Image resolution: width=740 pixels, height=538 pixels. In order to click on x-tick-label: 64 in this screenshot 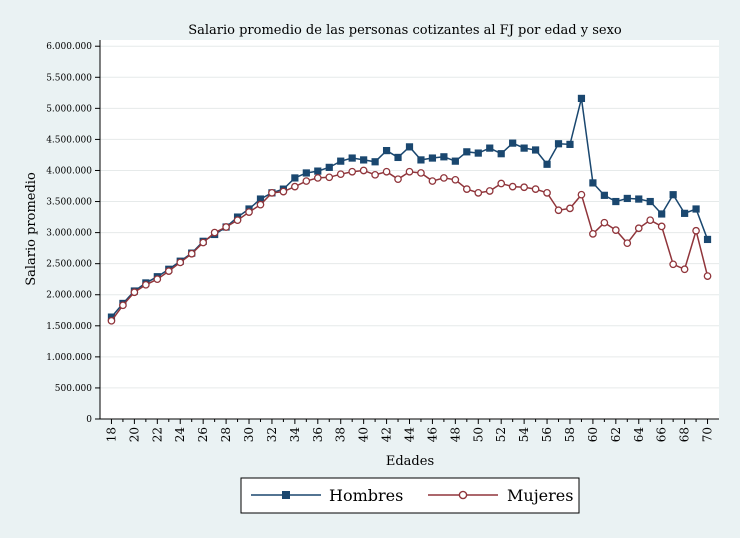, I will do `click(639, 435)`.